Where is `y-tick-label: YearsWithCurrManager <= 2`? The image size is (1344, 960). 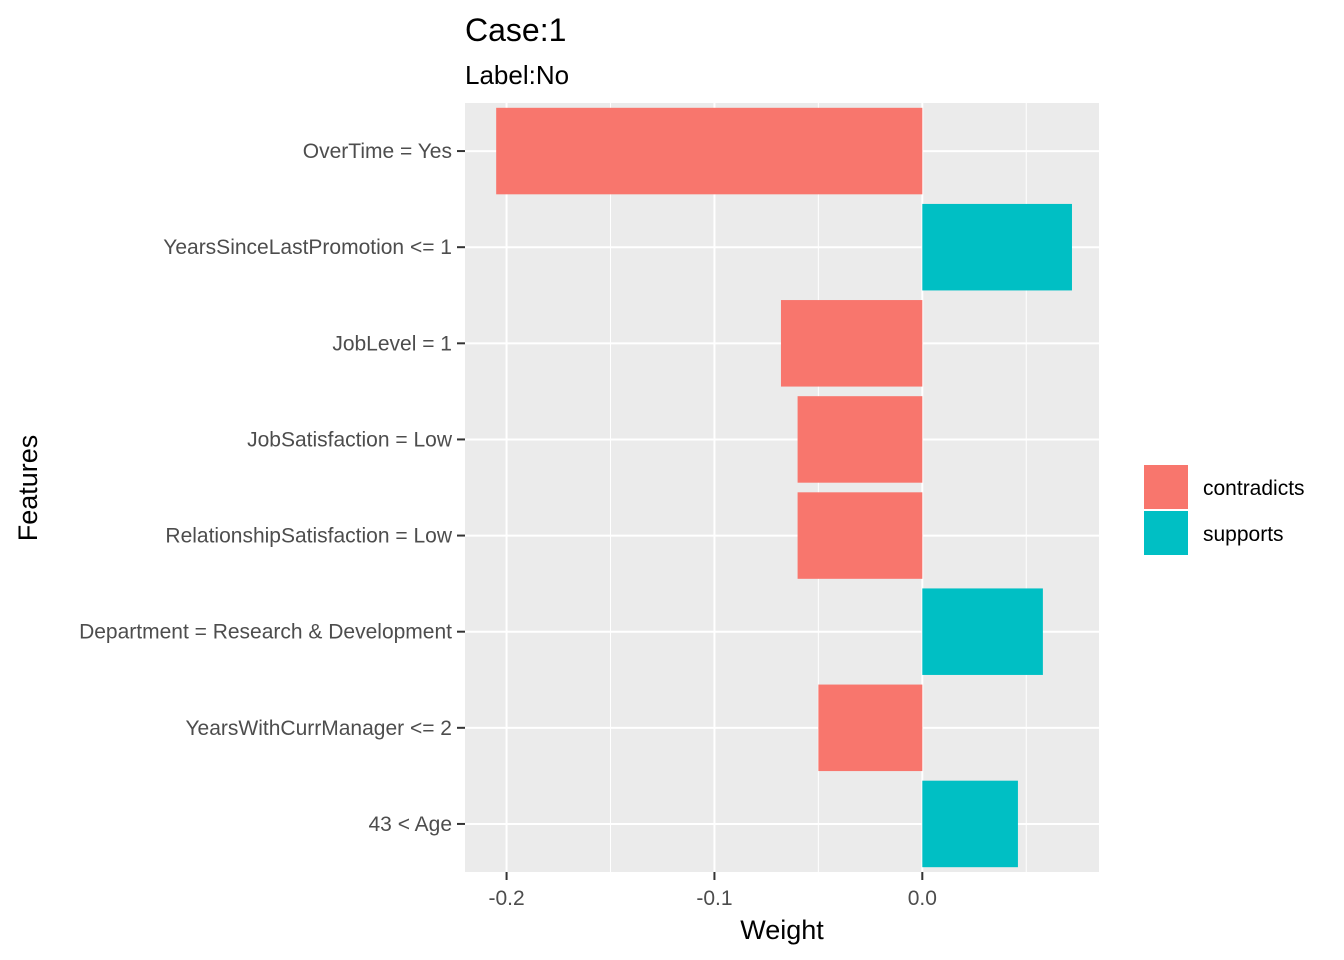
y-tick-label: YearsWithCurrManager <= 2 is located at coordinates (318, 728).